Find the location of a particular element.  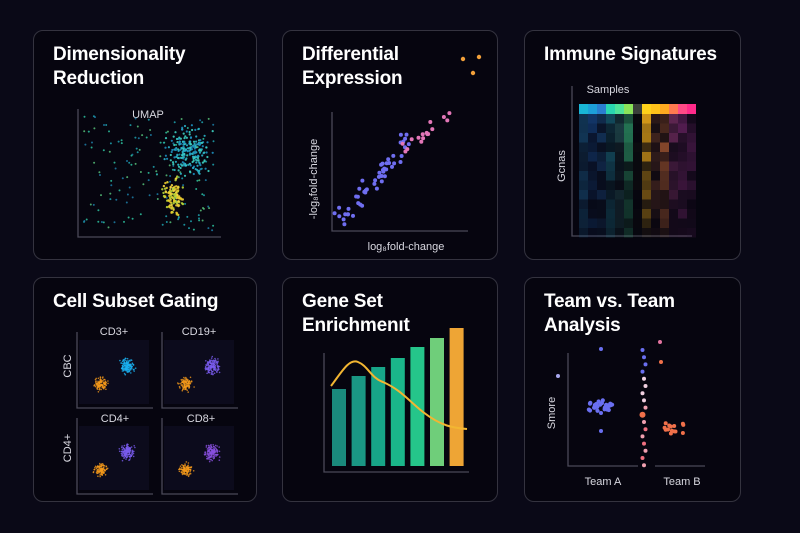

umap-points is located at coordinates (149, 173).